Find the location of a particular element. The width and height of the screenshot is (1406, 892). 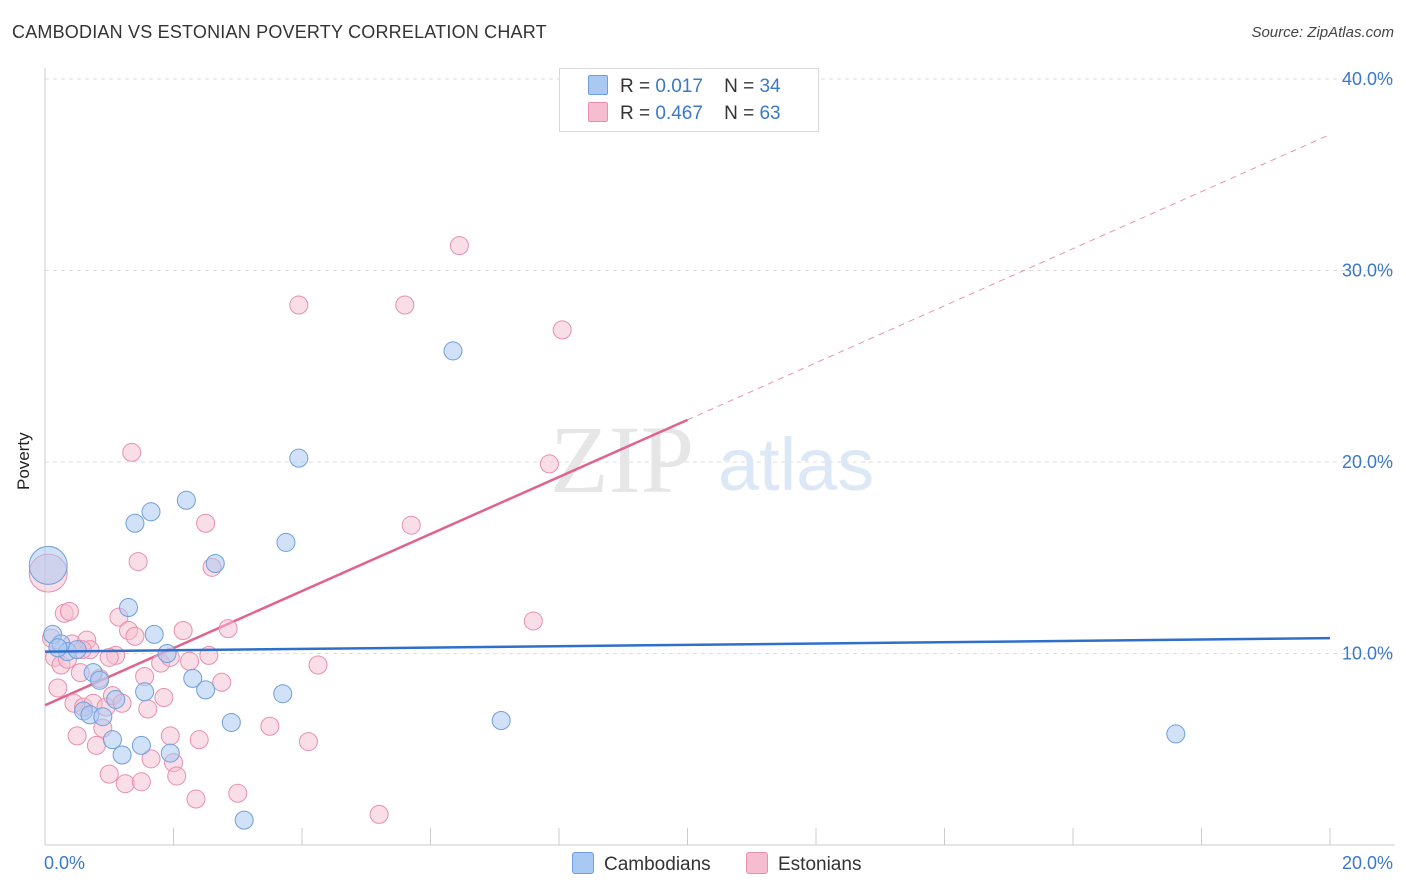

legend-r-value: 0.467 is located at coordinates (679, 113).